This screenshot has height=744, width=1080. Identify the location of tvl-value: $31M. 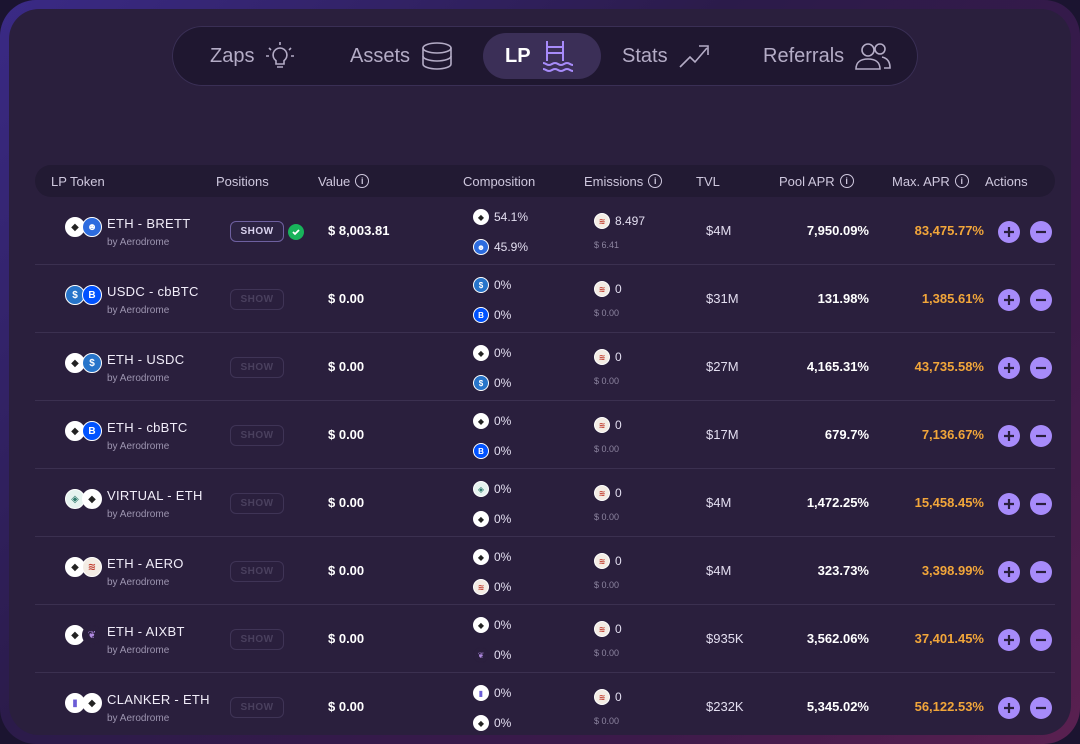
(722, 298).